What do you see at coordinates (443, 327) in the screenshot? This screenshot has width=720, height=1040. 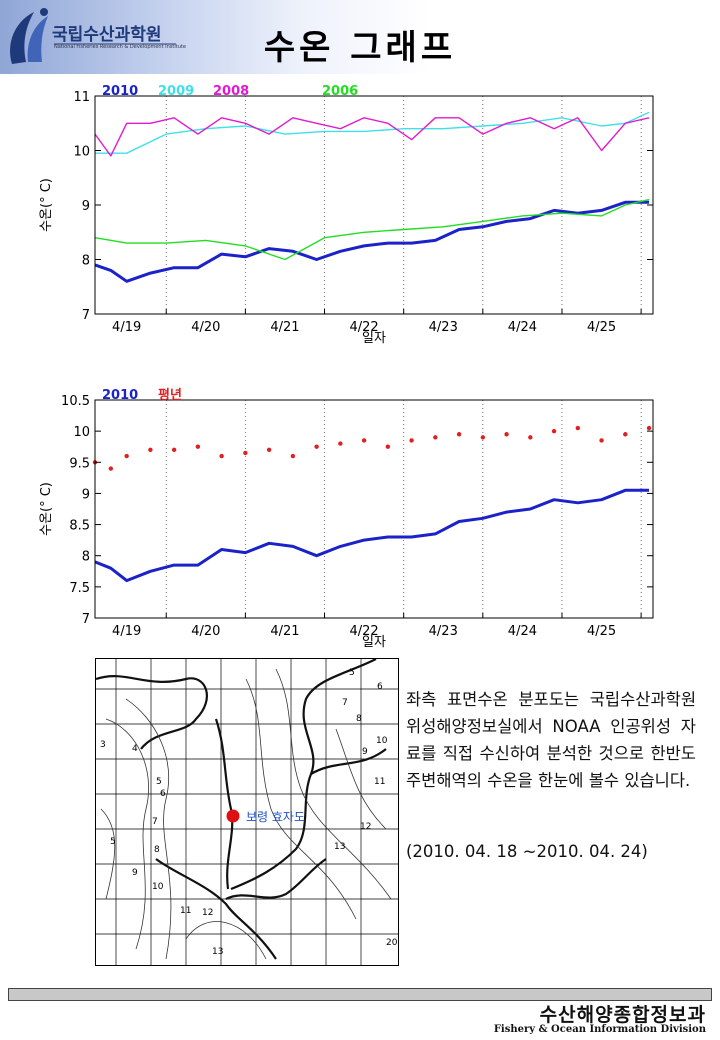 I see `x-tick-label: 4/23` at bounding box center [443, 327].